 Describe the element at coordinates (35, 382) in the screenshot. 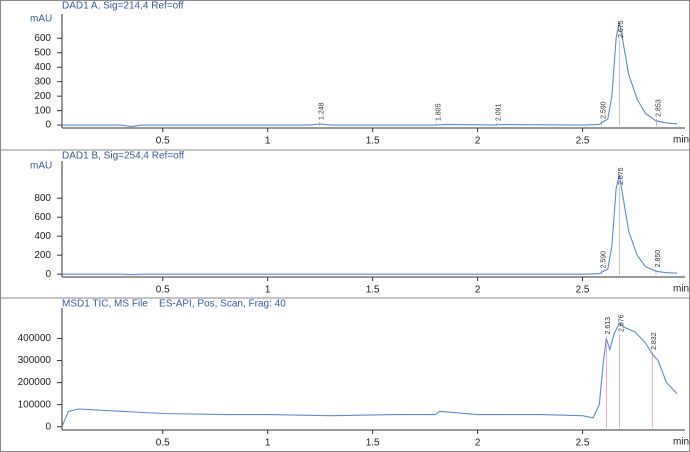

I see `y-tick-label: 200000` at that location.